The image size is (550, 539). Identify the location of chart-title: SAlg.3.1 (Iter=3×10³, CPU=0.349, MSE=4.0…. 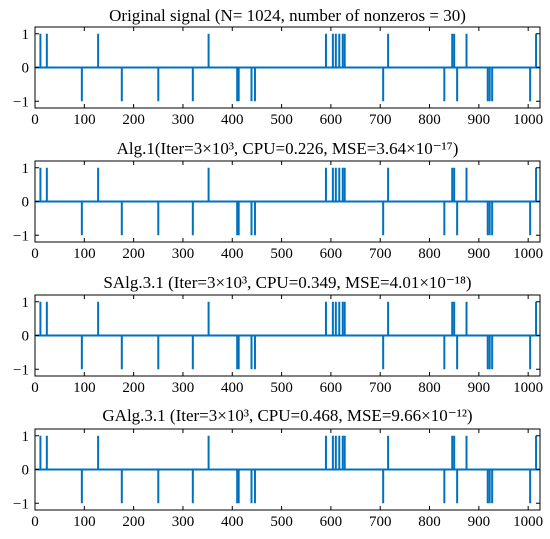
(287, 282).